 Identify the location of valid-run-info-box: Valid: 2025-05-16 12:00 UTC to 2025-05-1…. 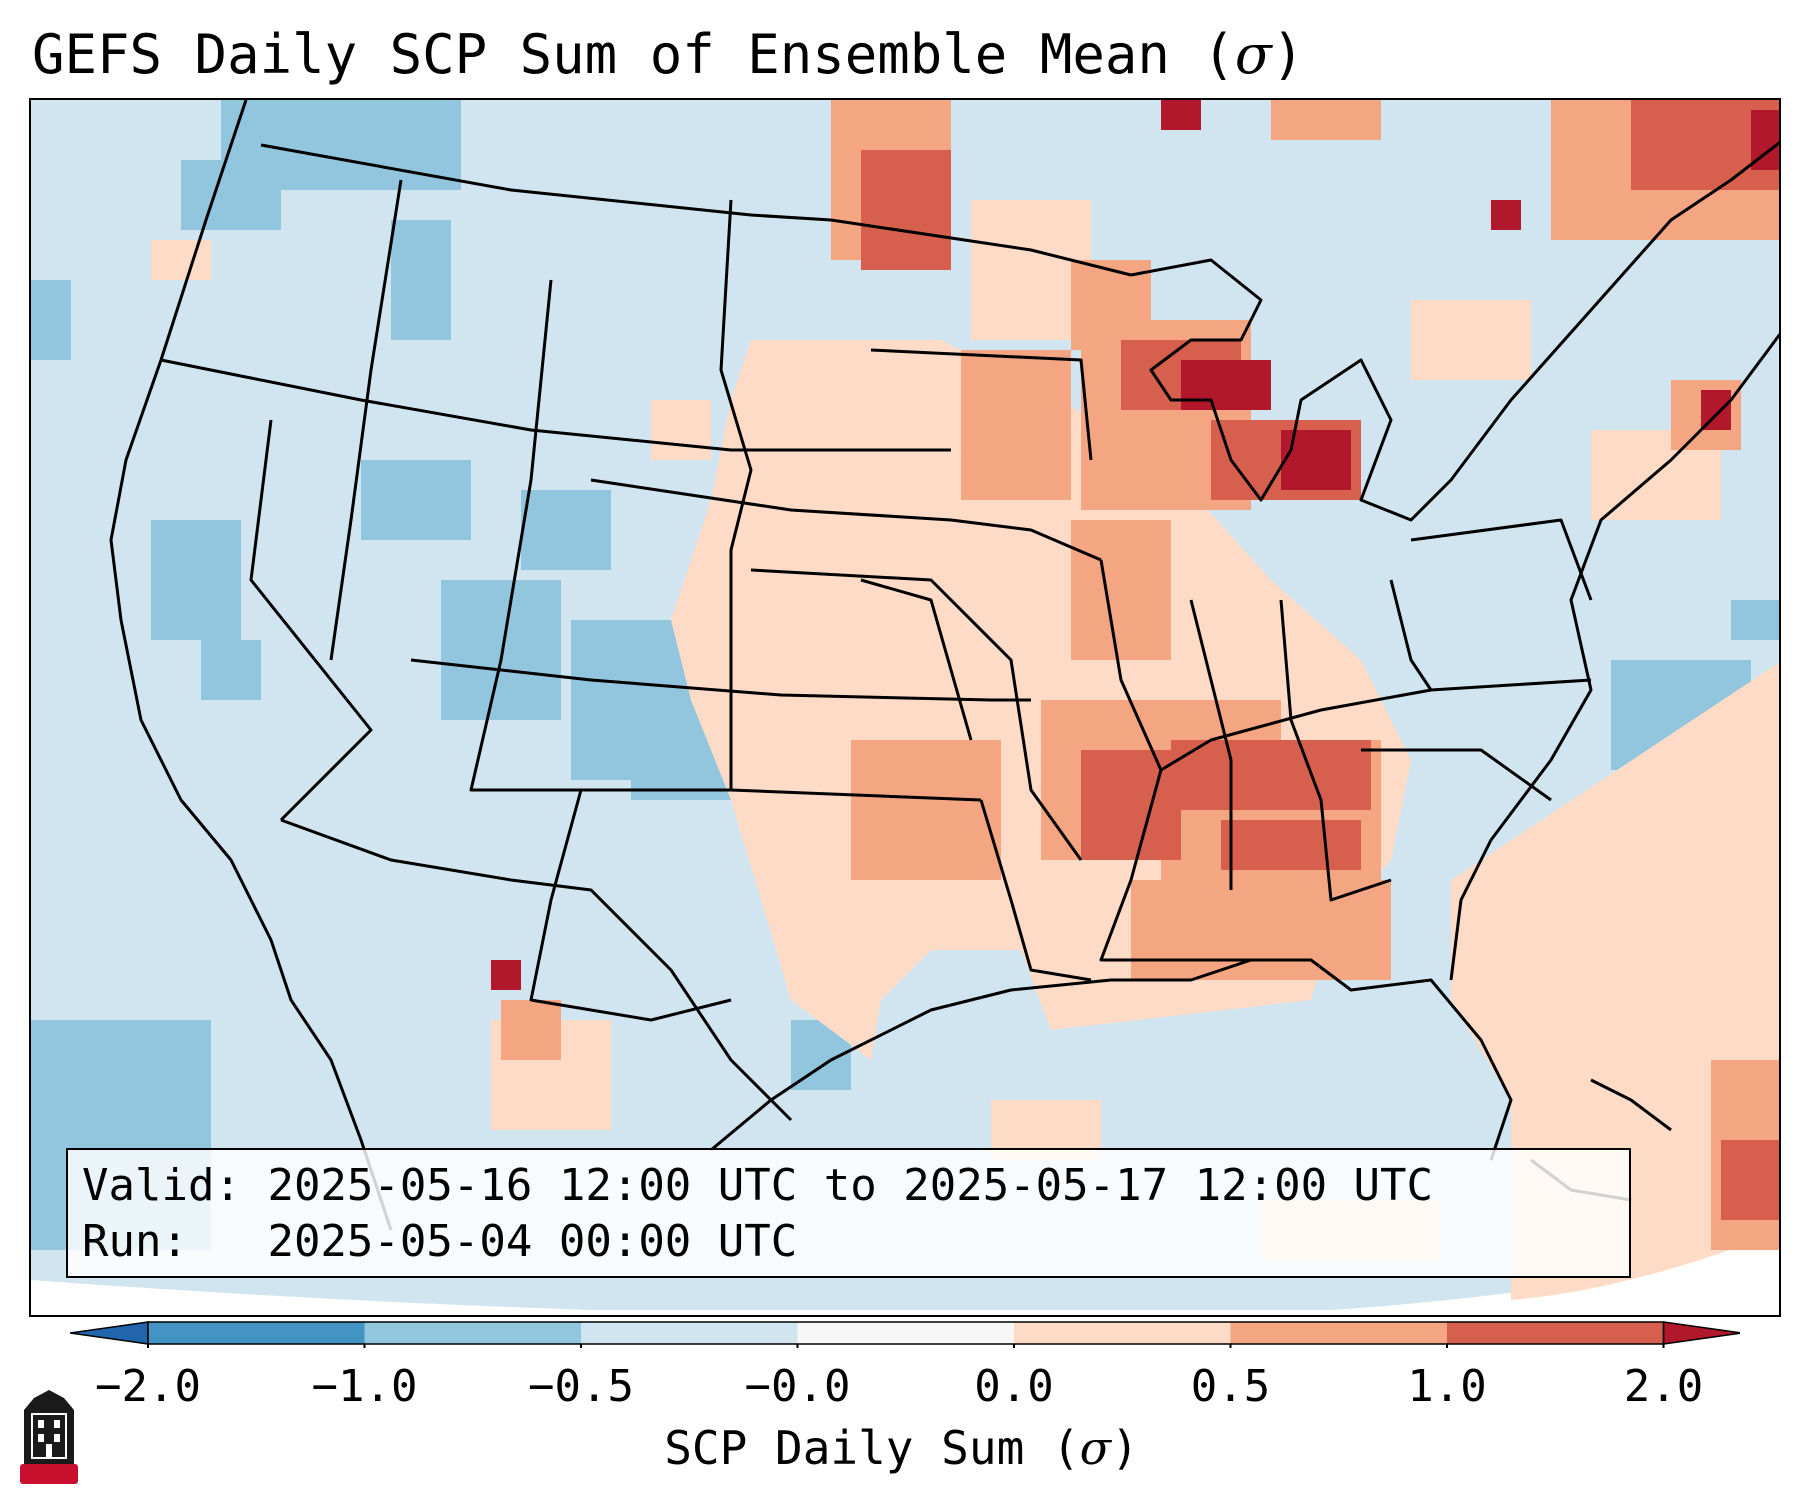
(848, 1213).